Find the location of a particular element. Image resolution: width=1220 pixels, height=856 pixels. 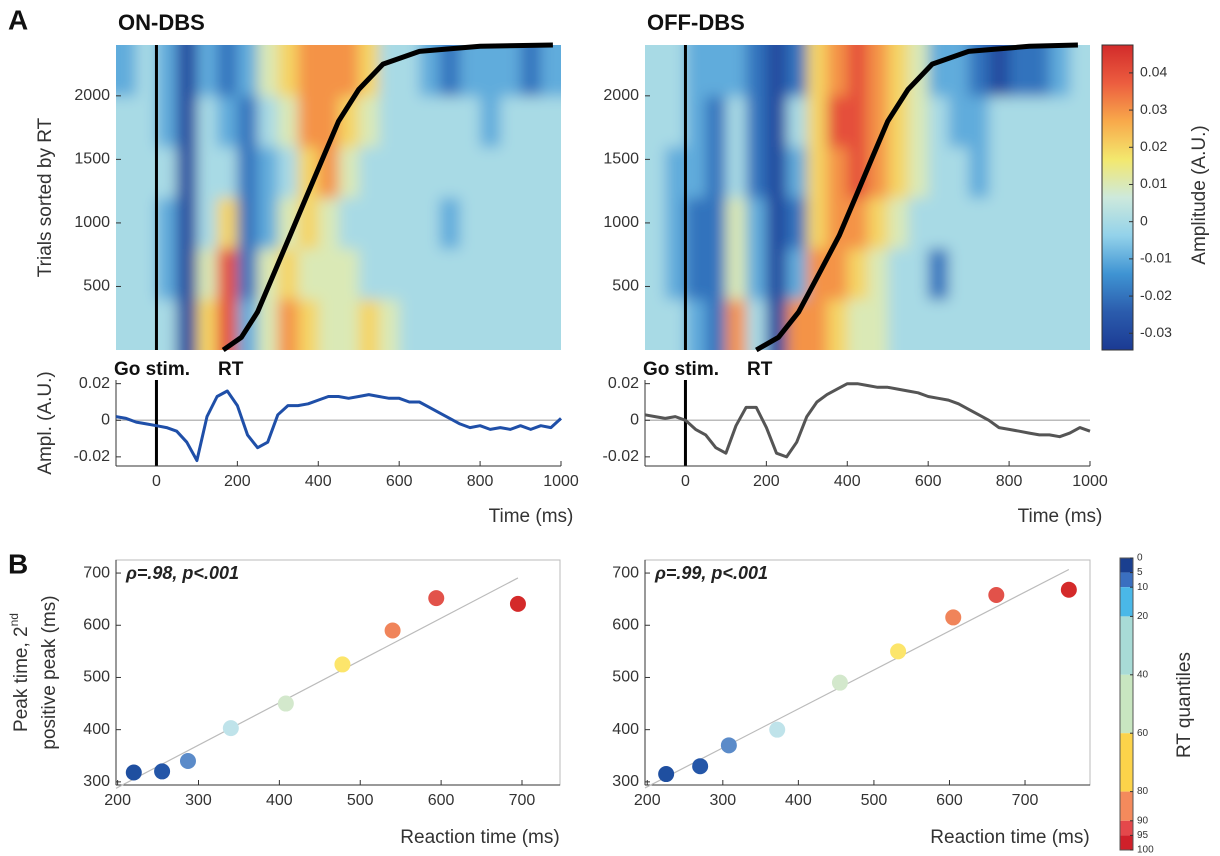

x-tick-label: 400 is located at coordinates (847, 481).